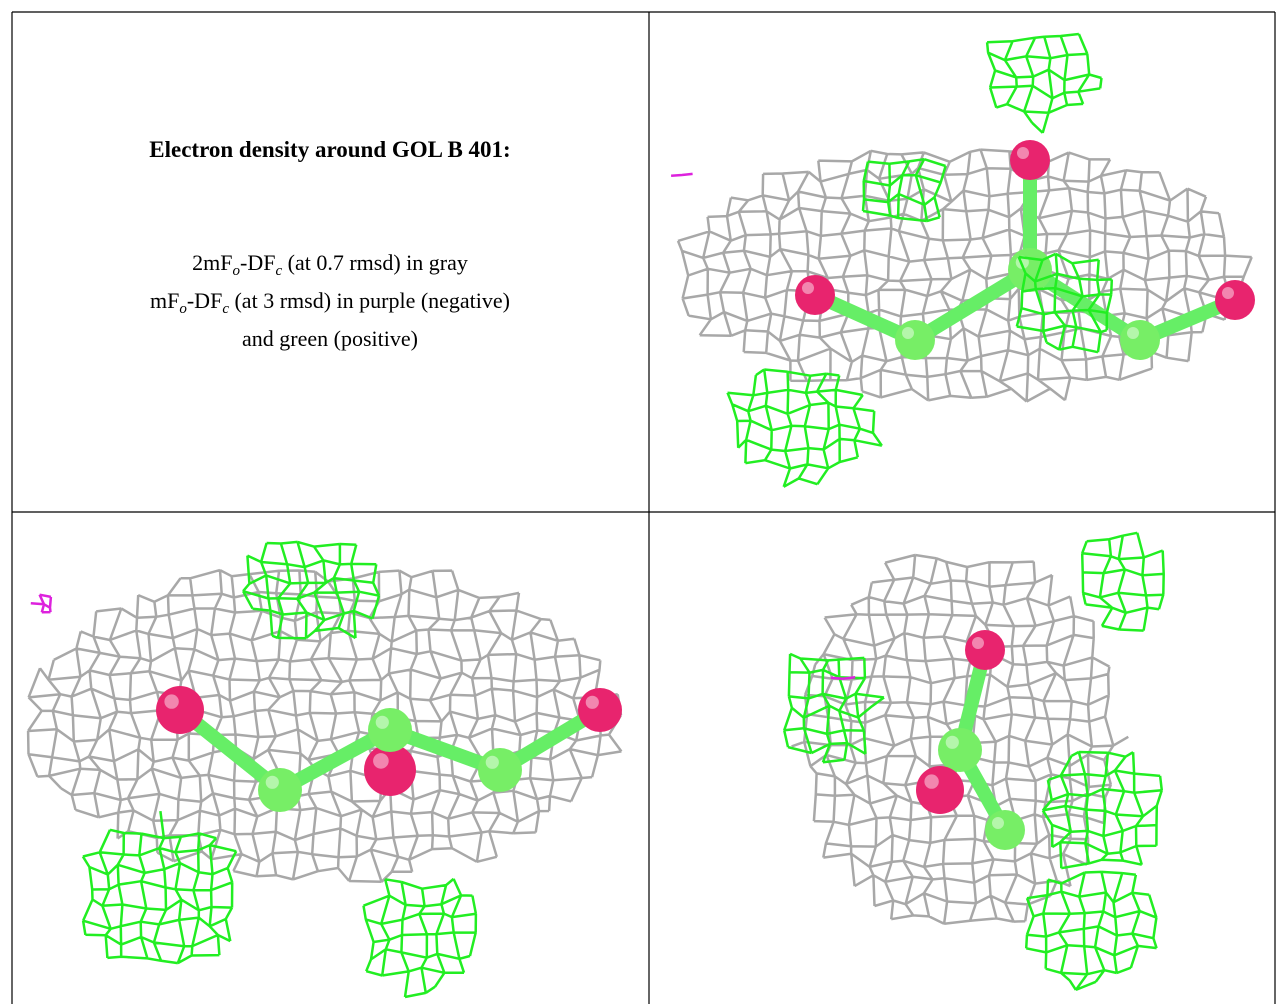 This screenshot has height=1004, width=1276. I want to click on text-run: mF, so click(164, 300).